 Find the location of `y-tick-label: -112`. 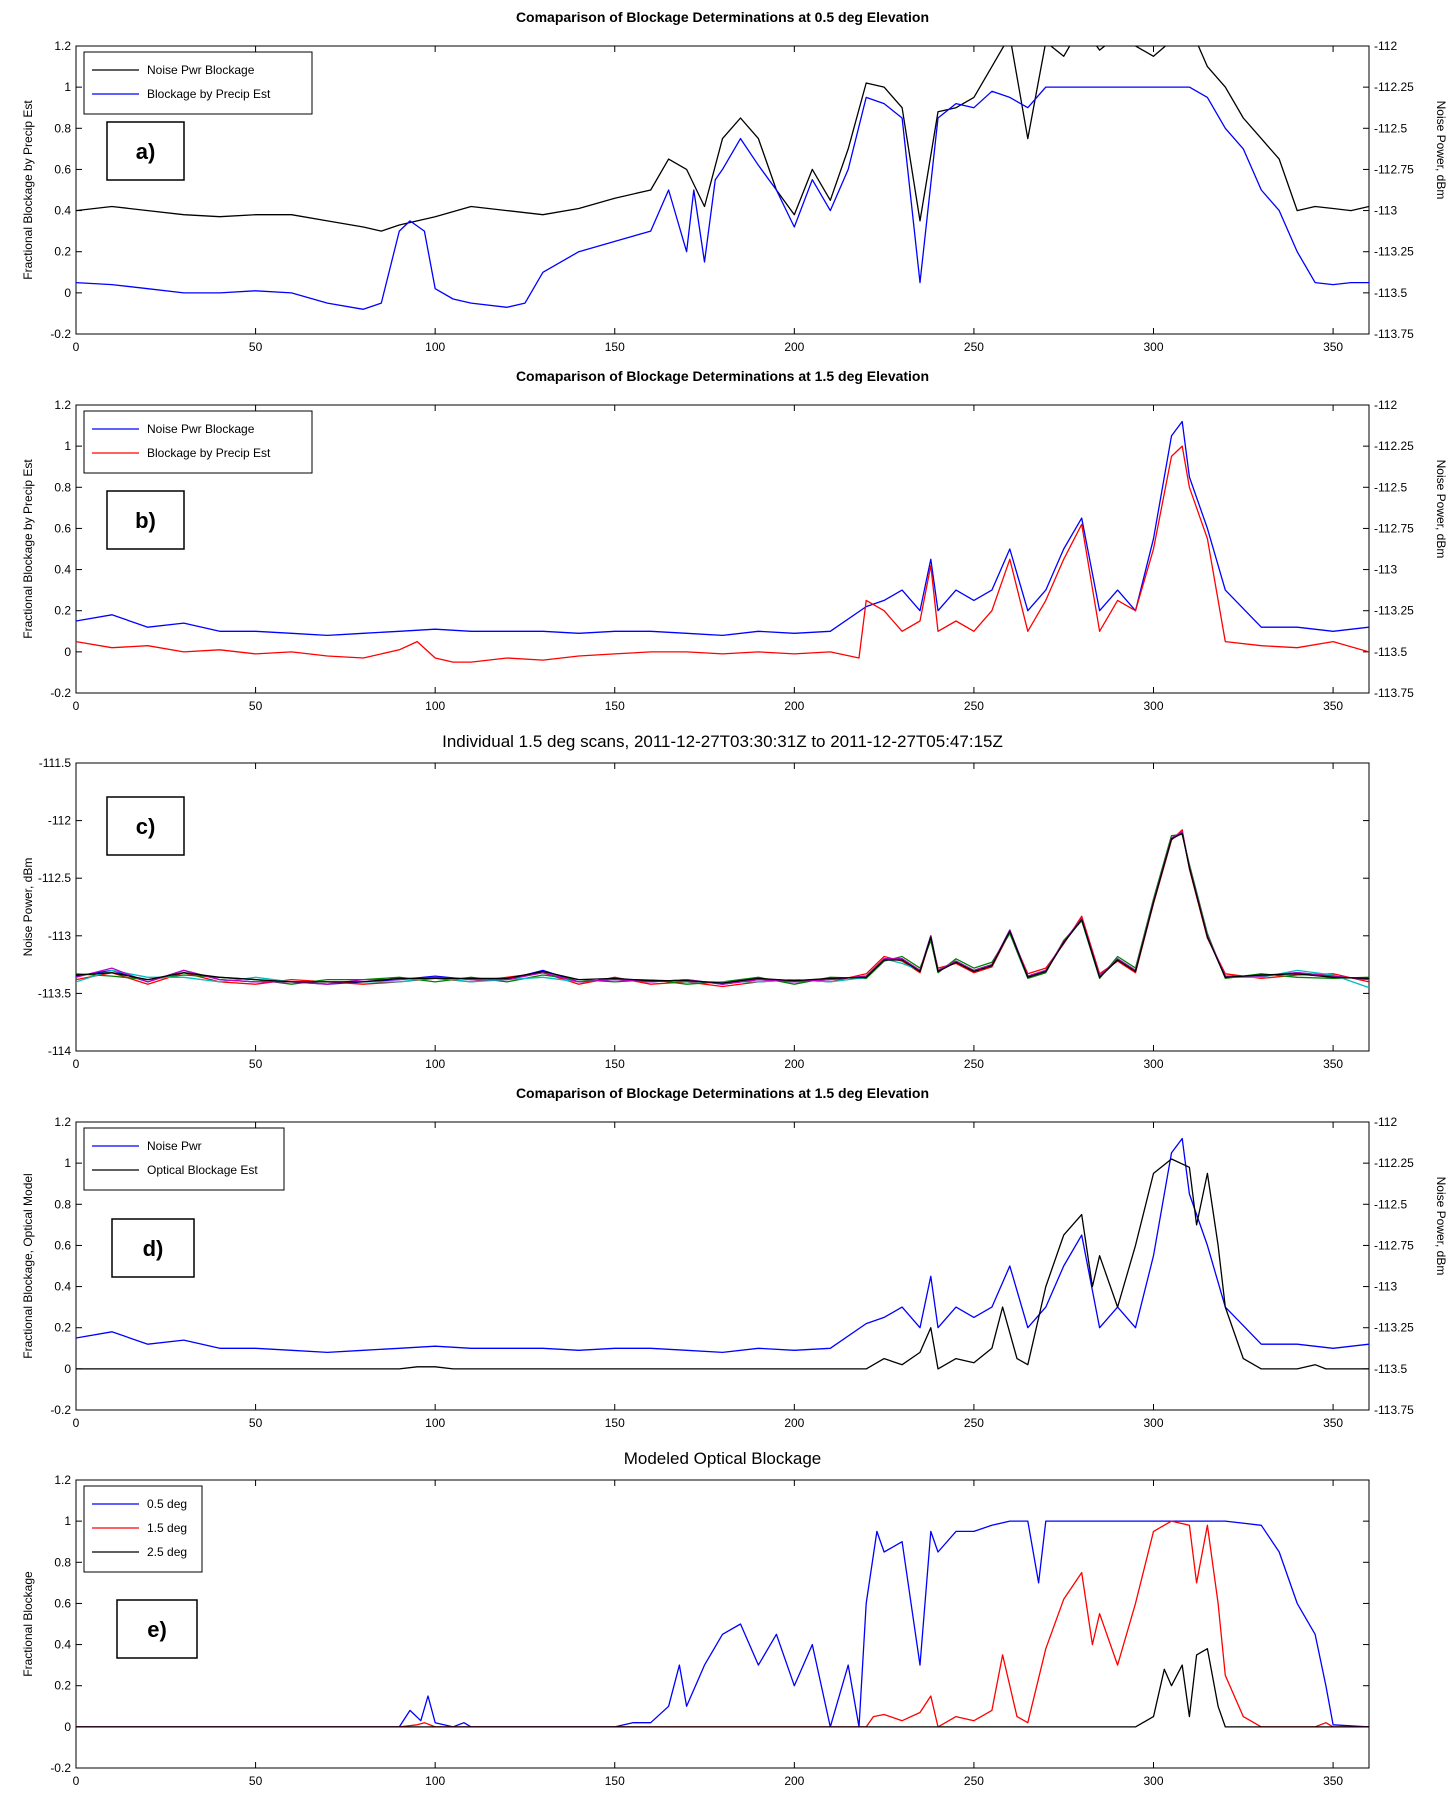

y-tick-label: -112 is located at coordinates (59, 821).